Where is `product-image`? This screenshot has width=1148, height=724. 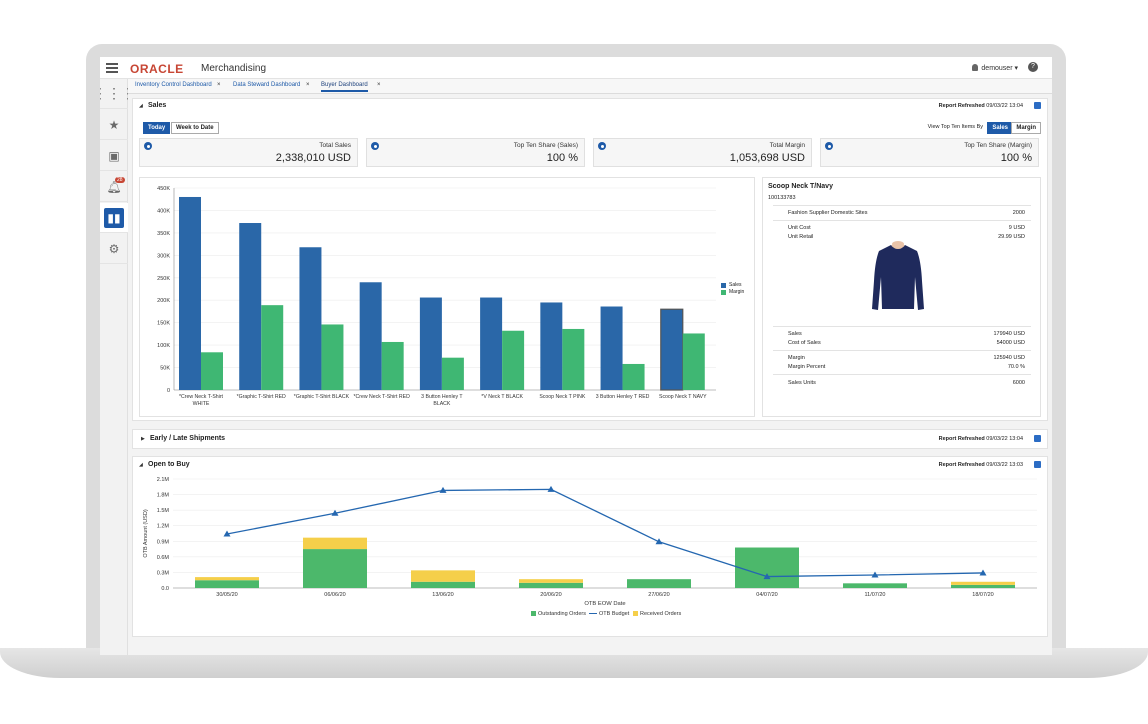
product-image is located at coordinates (898, 275).